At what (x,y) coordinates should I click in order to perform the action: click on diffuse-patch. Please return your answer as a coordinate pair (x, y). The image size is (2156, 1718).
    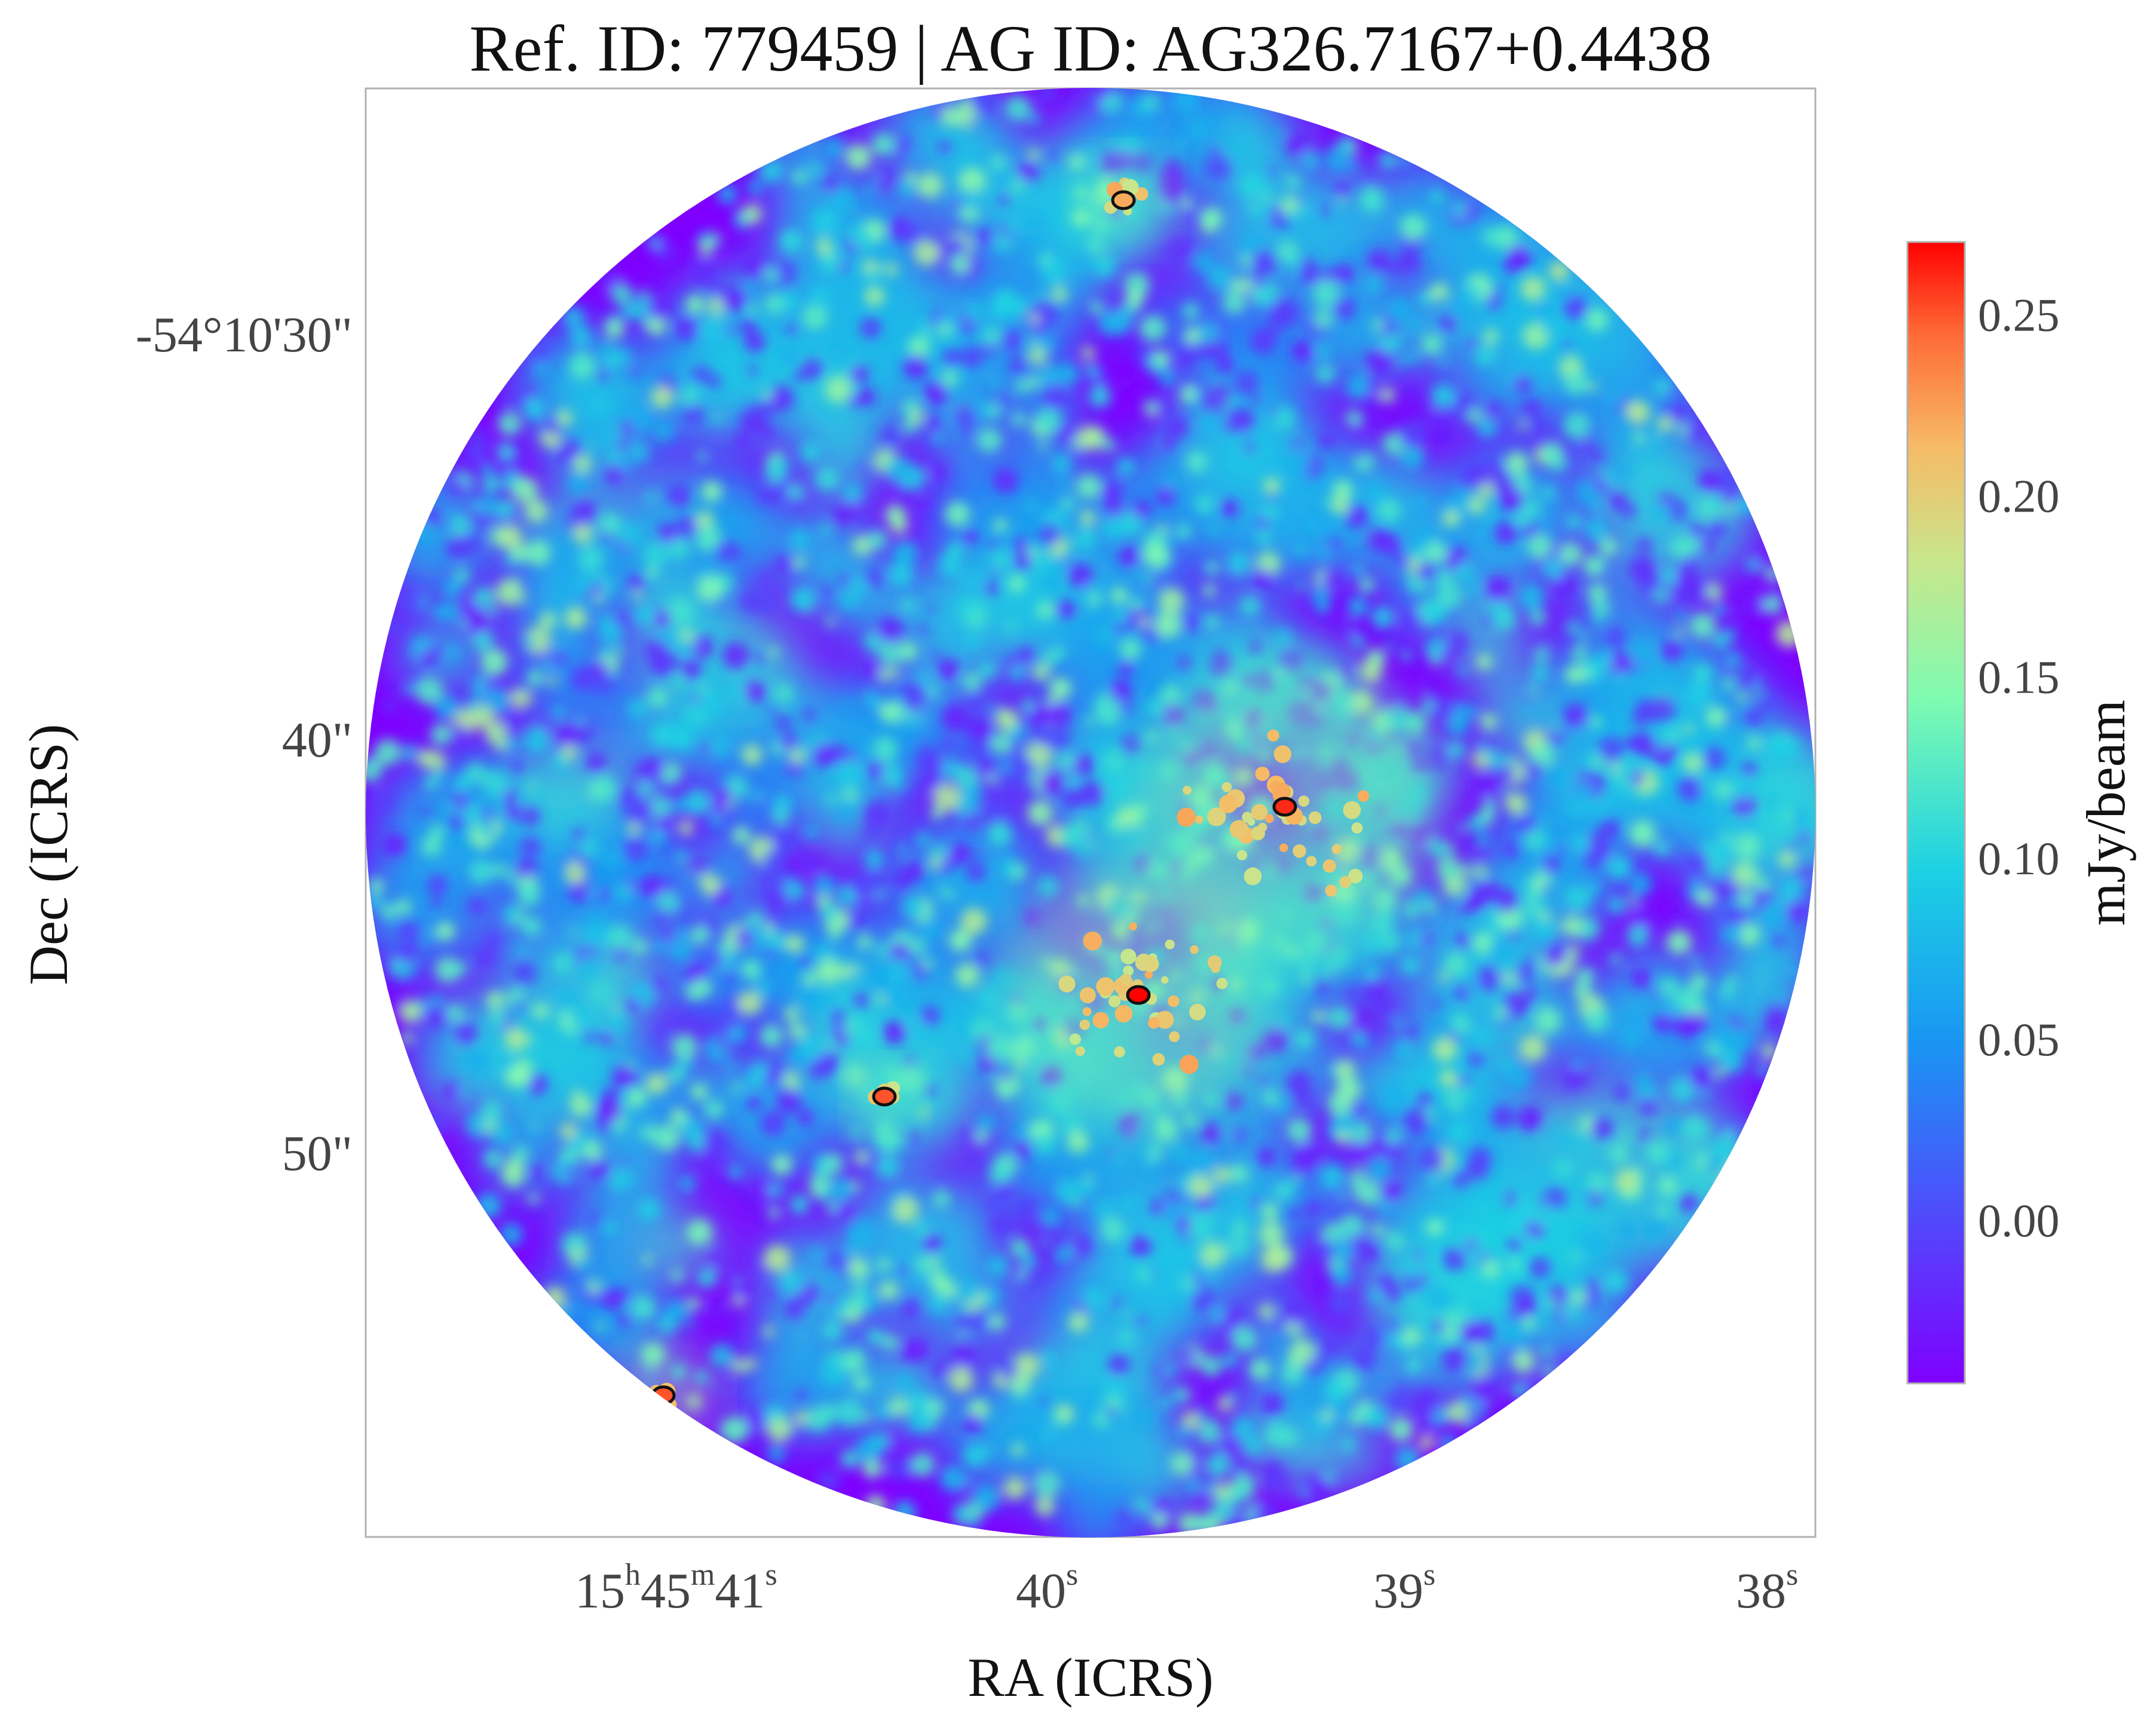
    Looking at the image, I should click on (726, 880).